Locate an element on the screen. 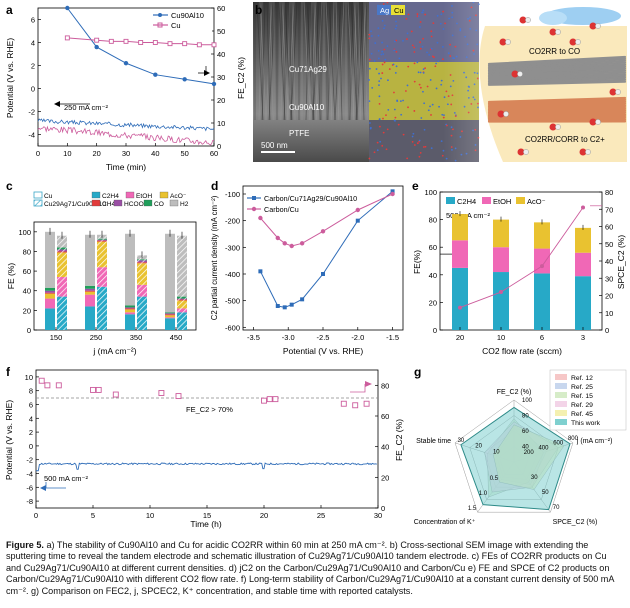  legend-label: Ref. 15 is located at coordinates (582, 396).